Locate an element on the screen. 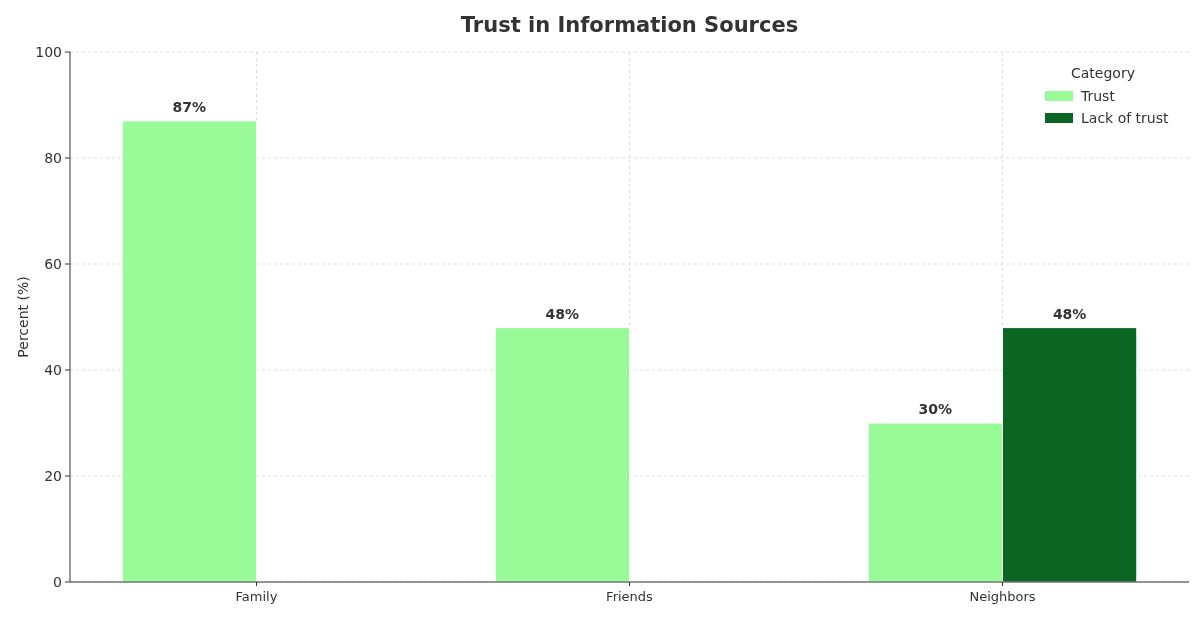 The width and height of the screenshot is (1203, 619). data-label: 30% is located at coordinates (935, 409).